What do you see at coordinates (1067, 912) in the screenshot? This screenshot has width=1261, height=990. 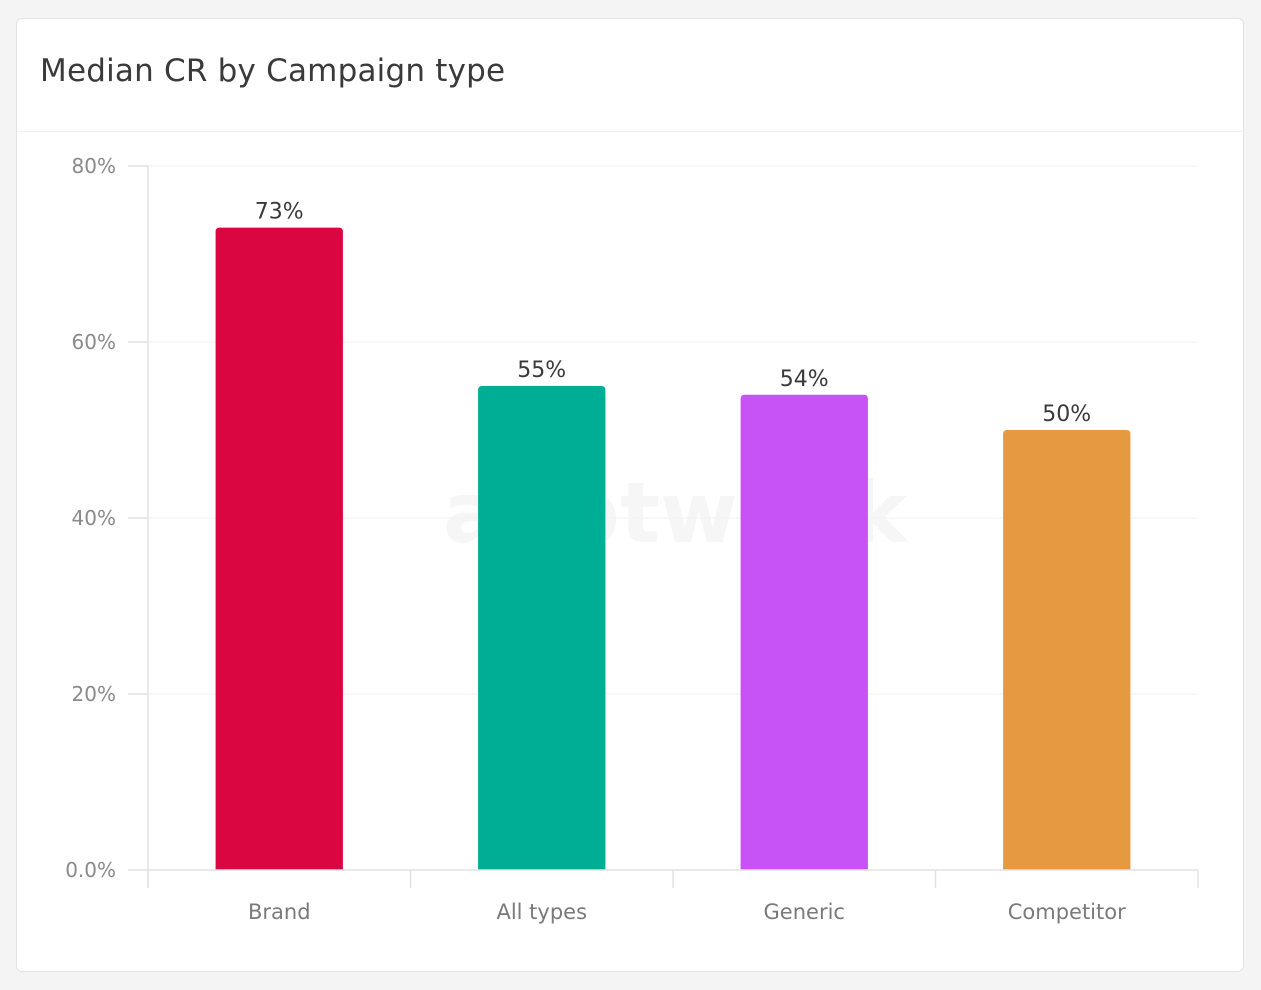 I see `x-category-label: Competitor` at bounding box center [1067, 912].